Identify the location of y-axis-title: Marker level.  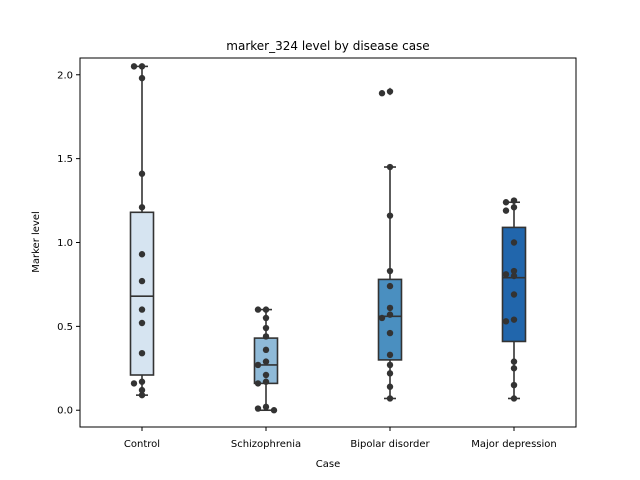
(36, 242).